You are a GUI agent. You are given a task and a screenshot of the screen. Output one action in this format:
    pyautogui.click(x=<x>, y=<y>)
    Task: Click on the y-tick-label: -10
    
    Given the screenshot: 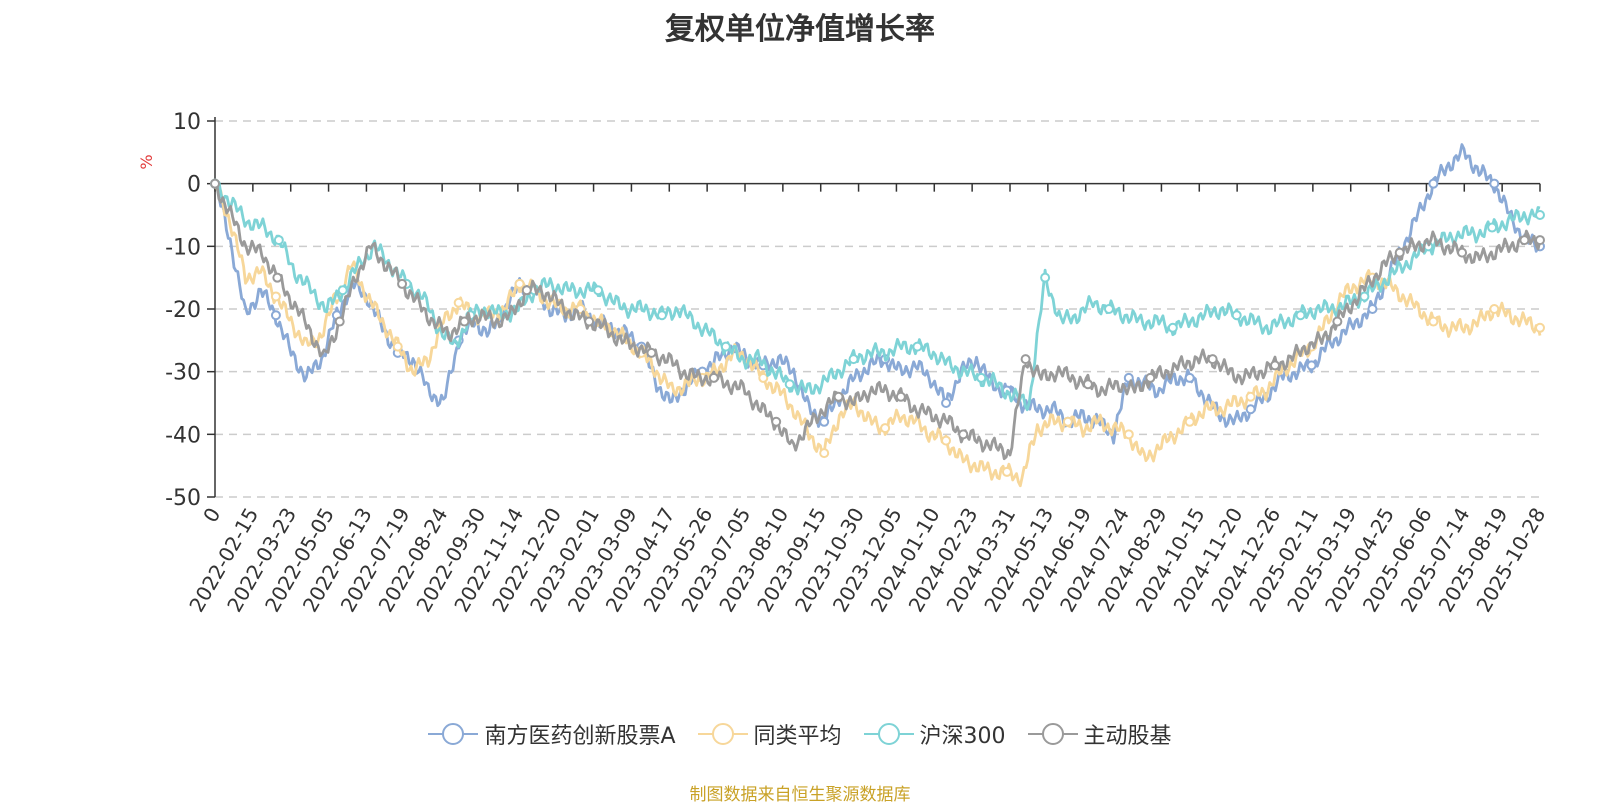 What is the action you would take?
    pyautogui.click(x=183, y=247)
    